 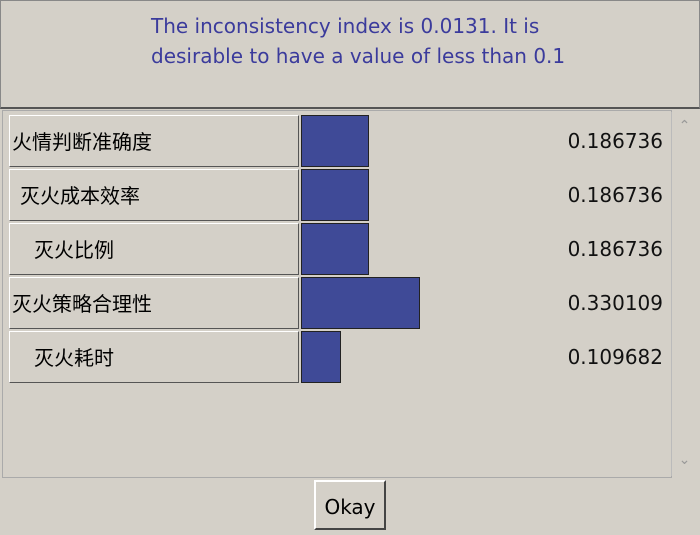 What do you see at coordinates (154, 141) in the screenshot?
I see `row-label: 火情判断准确度` at bounding box center [154, 141].